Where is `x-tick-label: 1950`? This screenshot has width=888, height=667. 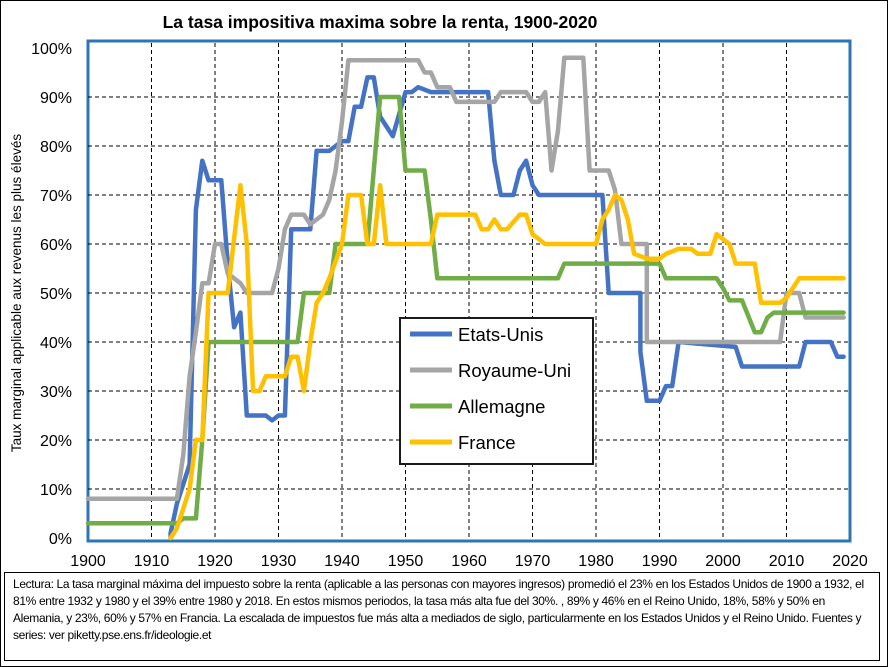
x-tick-label: 1950 is located at coordinates (406, 561).